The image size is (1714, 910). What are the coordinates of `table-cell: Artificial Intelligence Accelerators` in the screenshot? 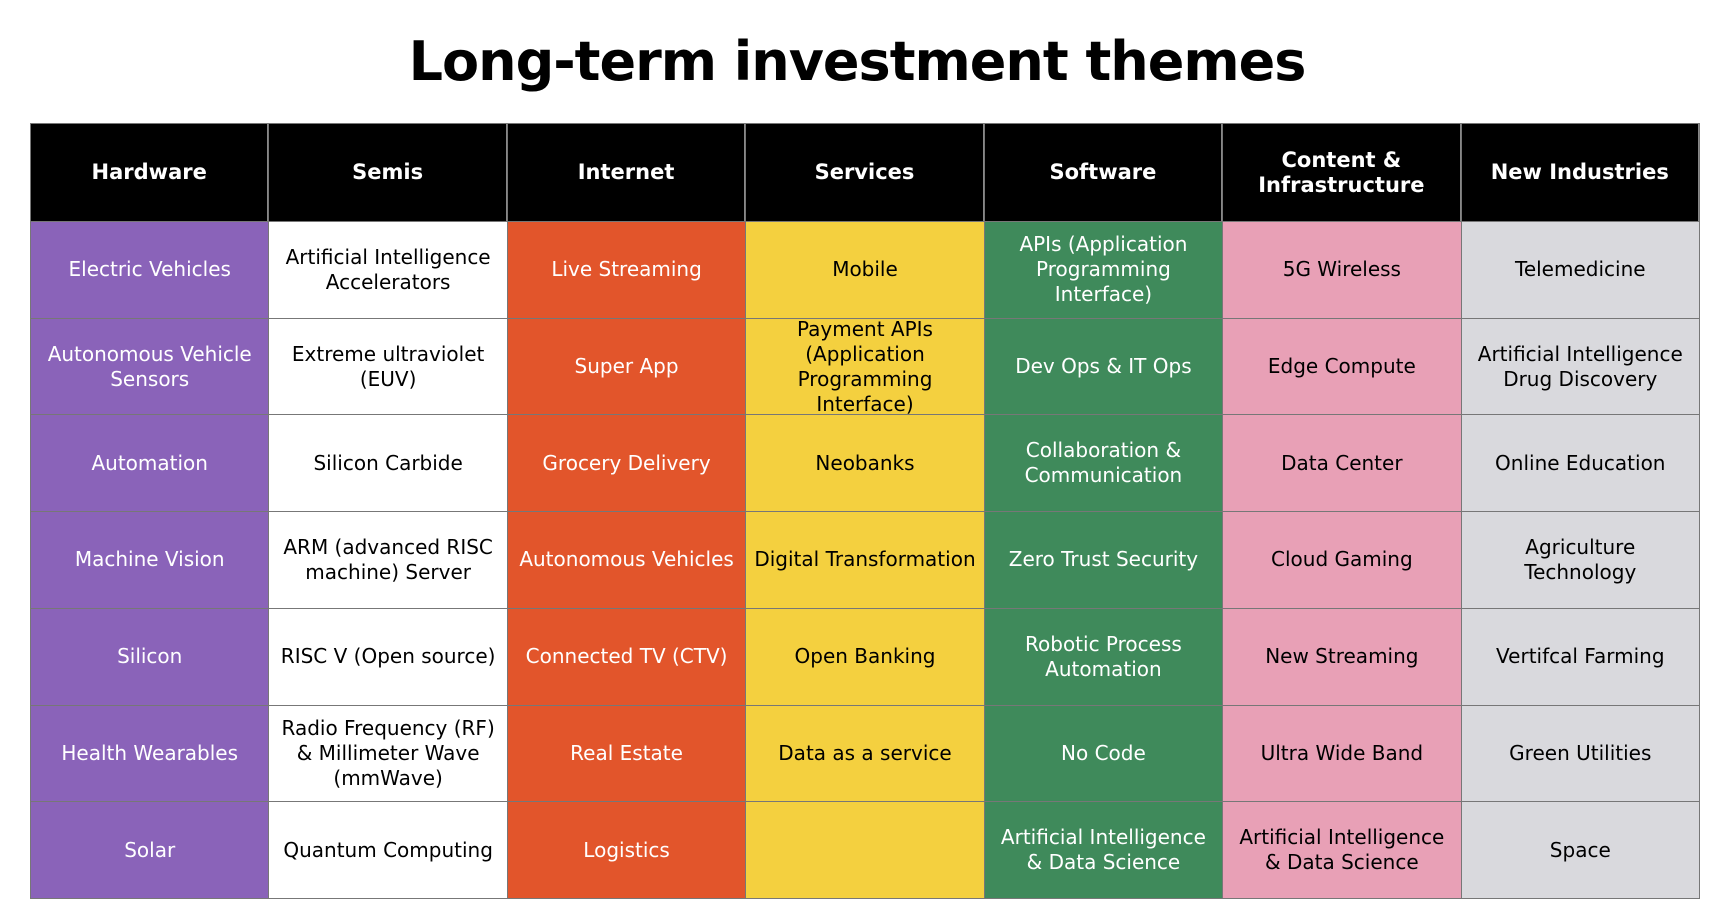 It's located at (388, 270).